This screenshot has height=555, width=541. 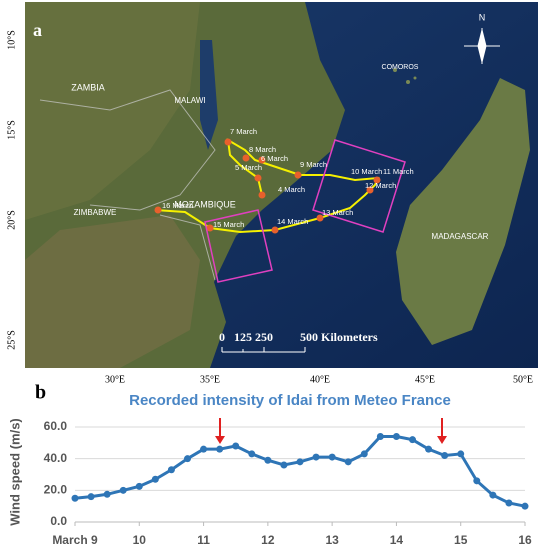 I want to click on lon-label: 35°E, so click(x=210, y=379).